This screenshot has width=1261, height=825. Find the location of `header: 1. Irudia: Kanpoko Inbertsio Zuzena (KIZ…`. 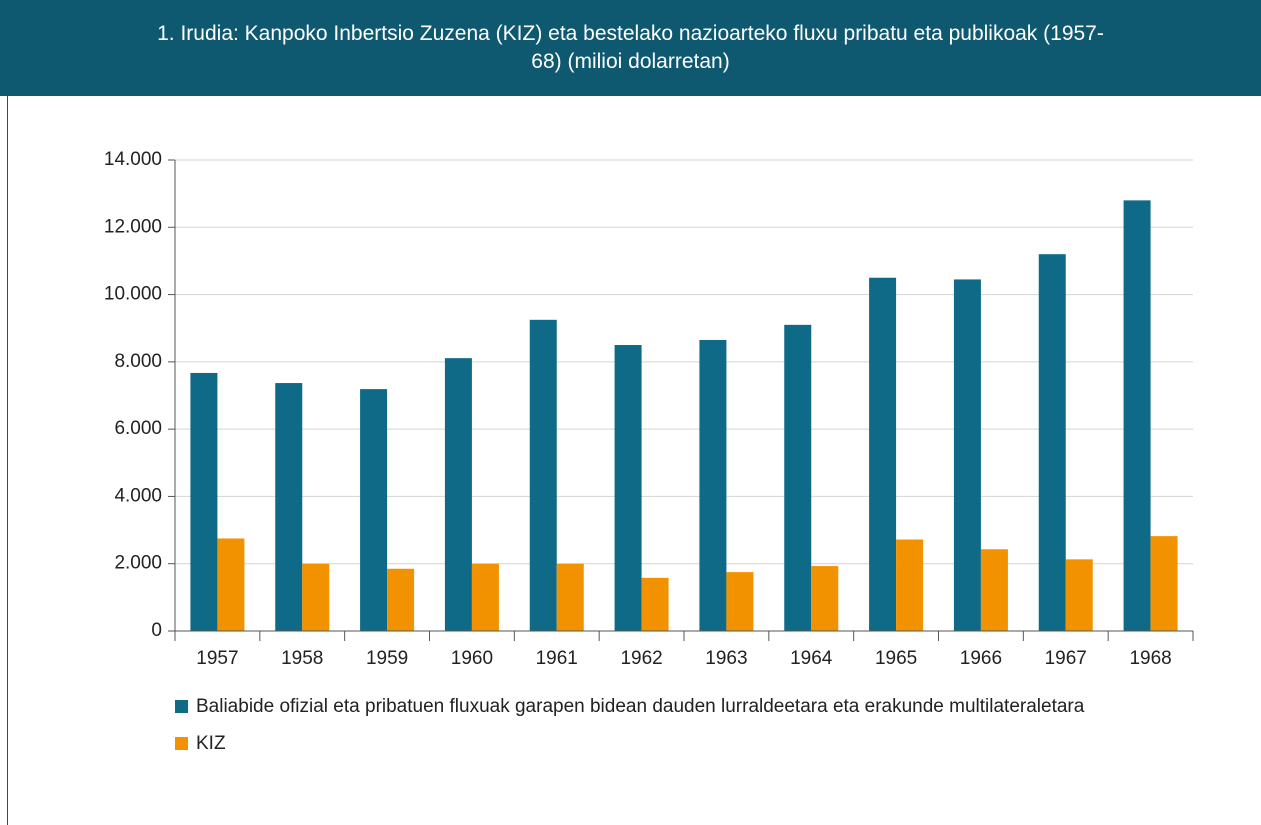

header: 1. Irudia: Kanpoko Inbertsio Zuzena (KIZ… is located at coordinates (630, 48).